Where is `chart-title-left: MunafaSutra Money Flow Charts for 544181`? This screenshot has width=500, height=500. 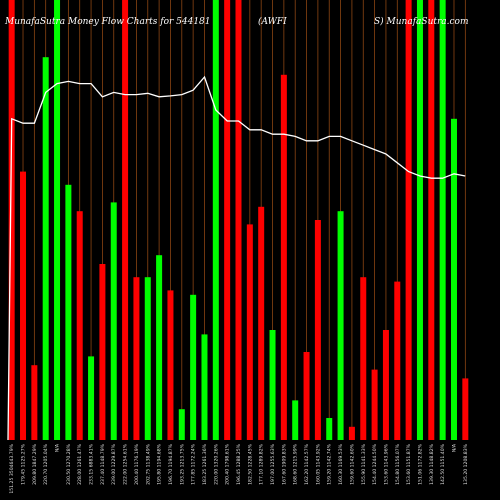
chart-title-left: MunafaSutra Money Flow Charts for 544181 is located at coordinates (107, 22).